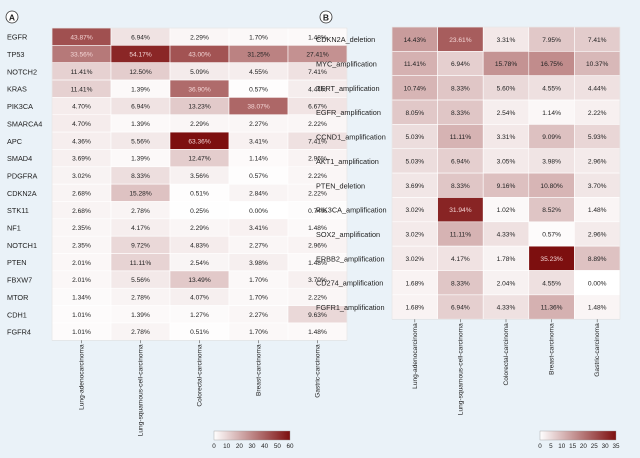 The image size is (640, 458). Describe the element at coordinates (350, 258) in the screenshot. I see `row-label: ERBB2_amplification` at that location.